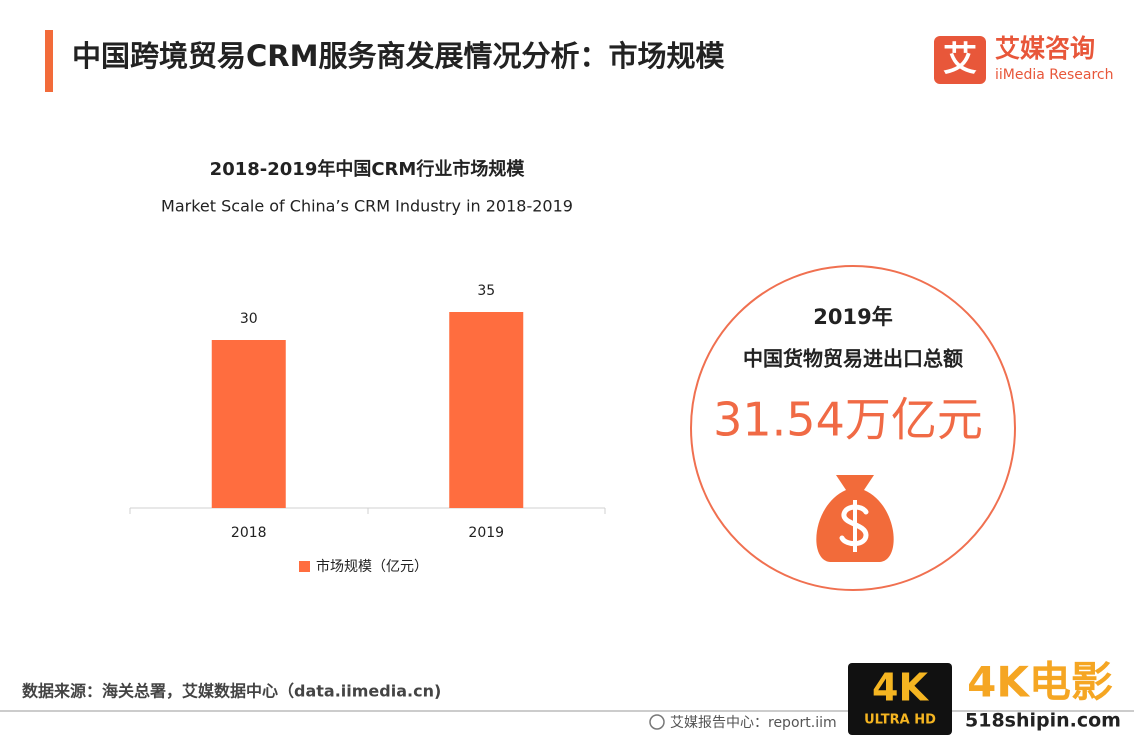 The height and width of the screenshot is (737, 1134). Describe the element at coordinates (852, 317) in the screenshot. I see `callout-year: 2019年` at that location.